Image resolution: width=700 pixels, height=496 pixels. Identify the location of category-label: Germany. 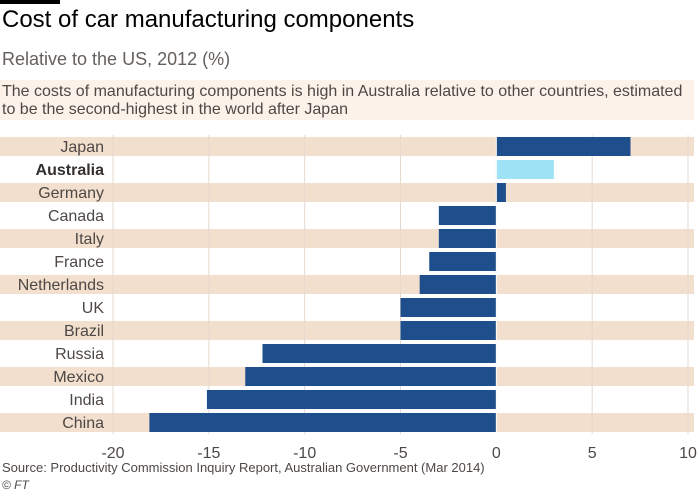
(71, 193).